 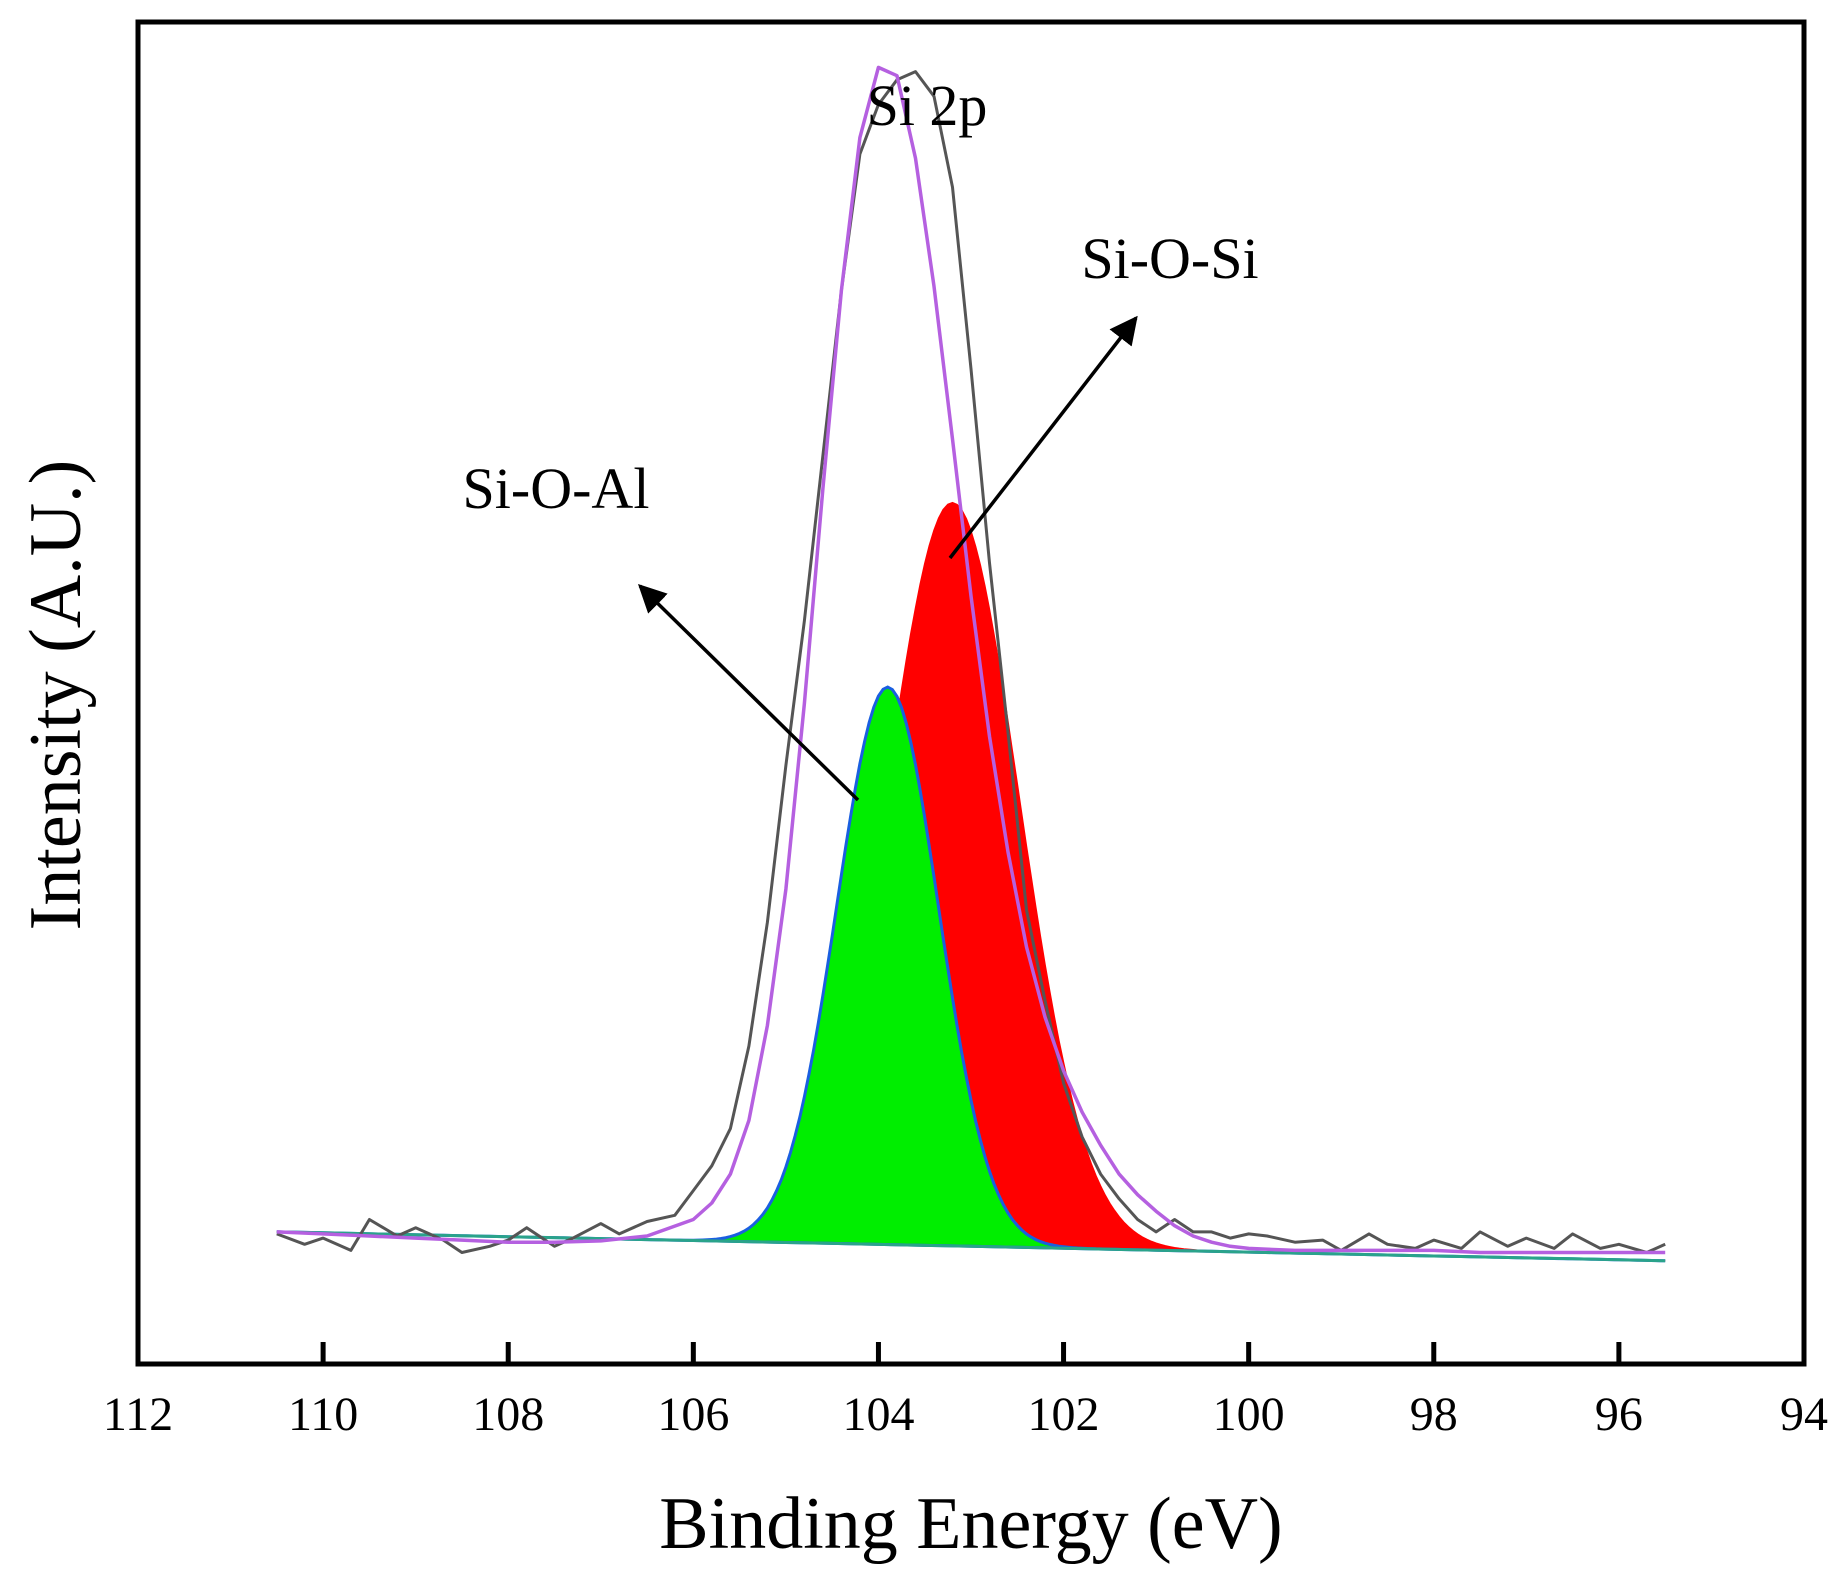 I want to click on annotation-si-o-si: Si-O-Si, so click(x=1169, y=258).